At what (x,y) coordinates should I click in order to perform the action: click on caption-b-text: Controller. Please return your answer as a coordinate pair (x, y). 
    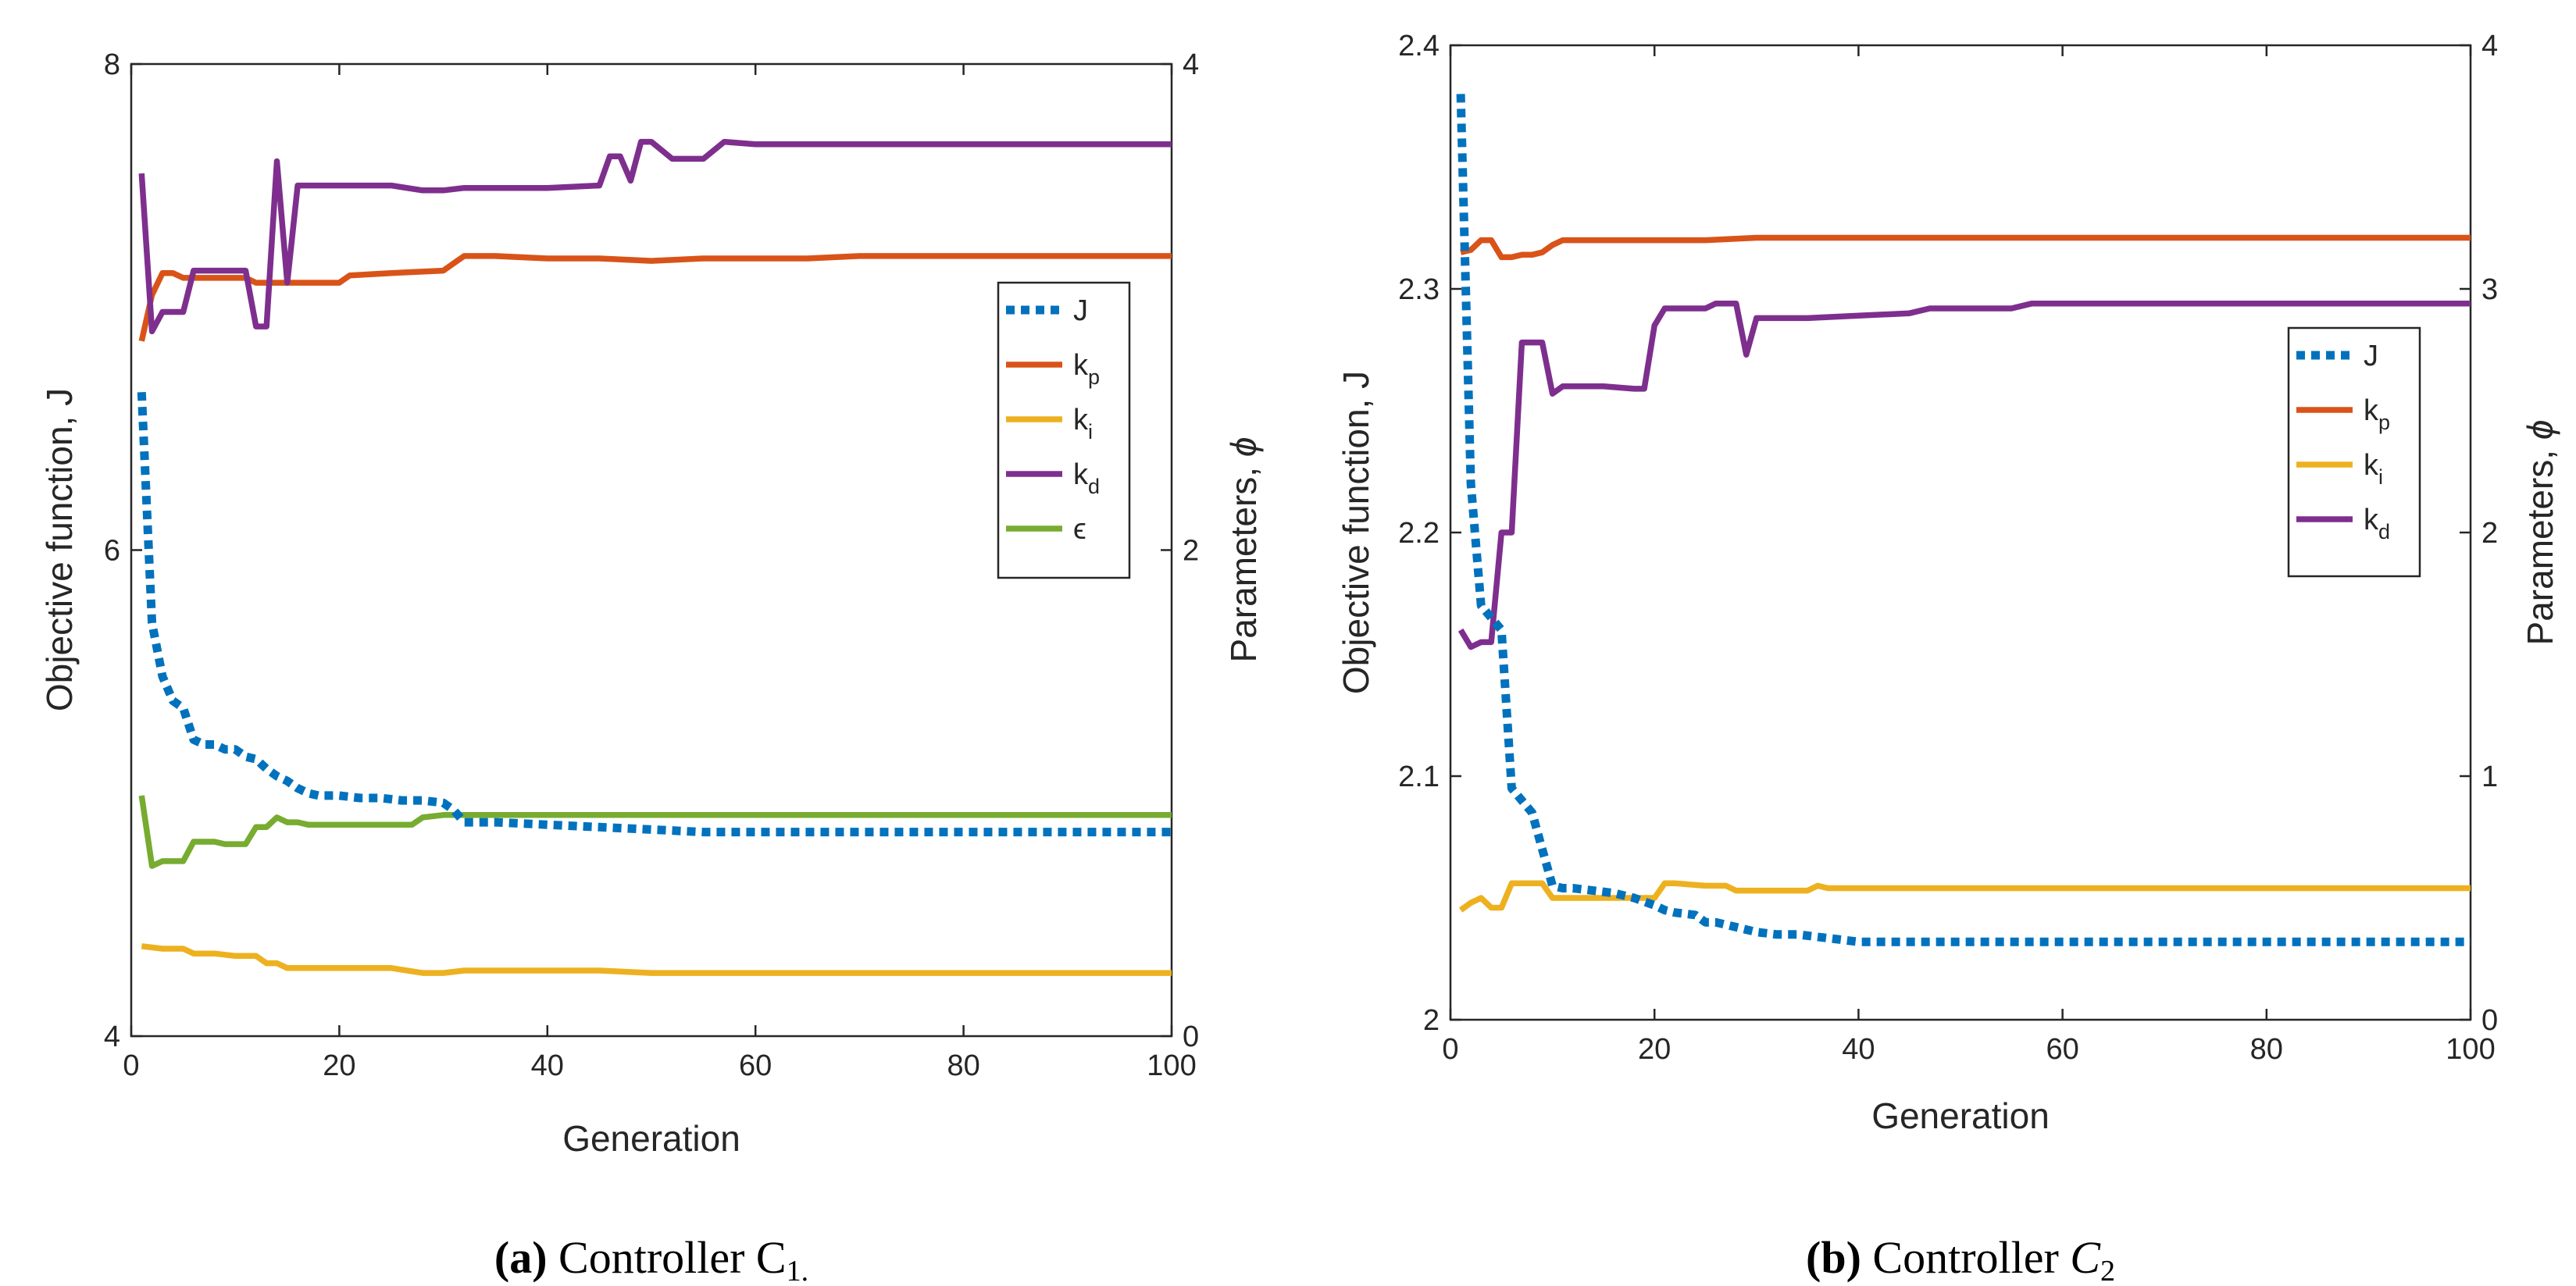
    Looking at the image, I should click on (1965, 1257).